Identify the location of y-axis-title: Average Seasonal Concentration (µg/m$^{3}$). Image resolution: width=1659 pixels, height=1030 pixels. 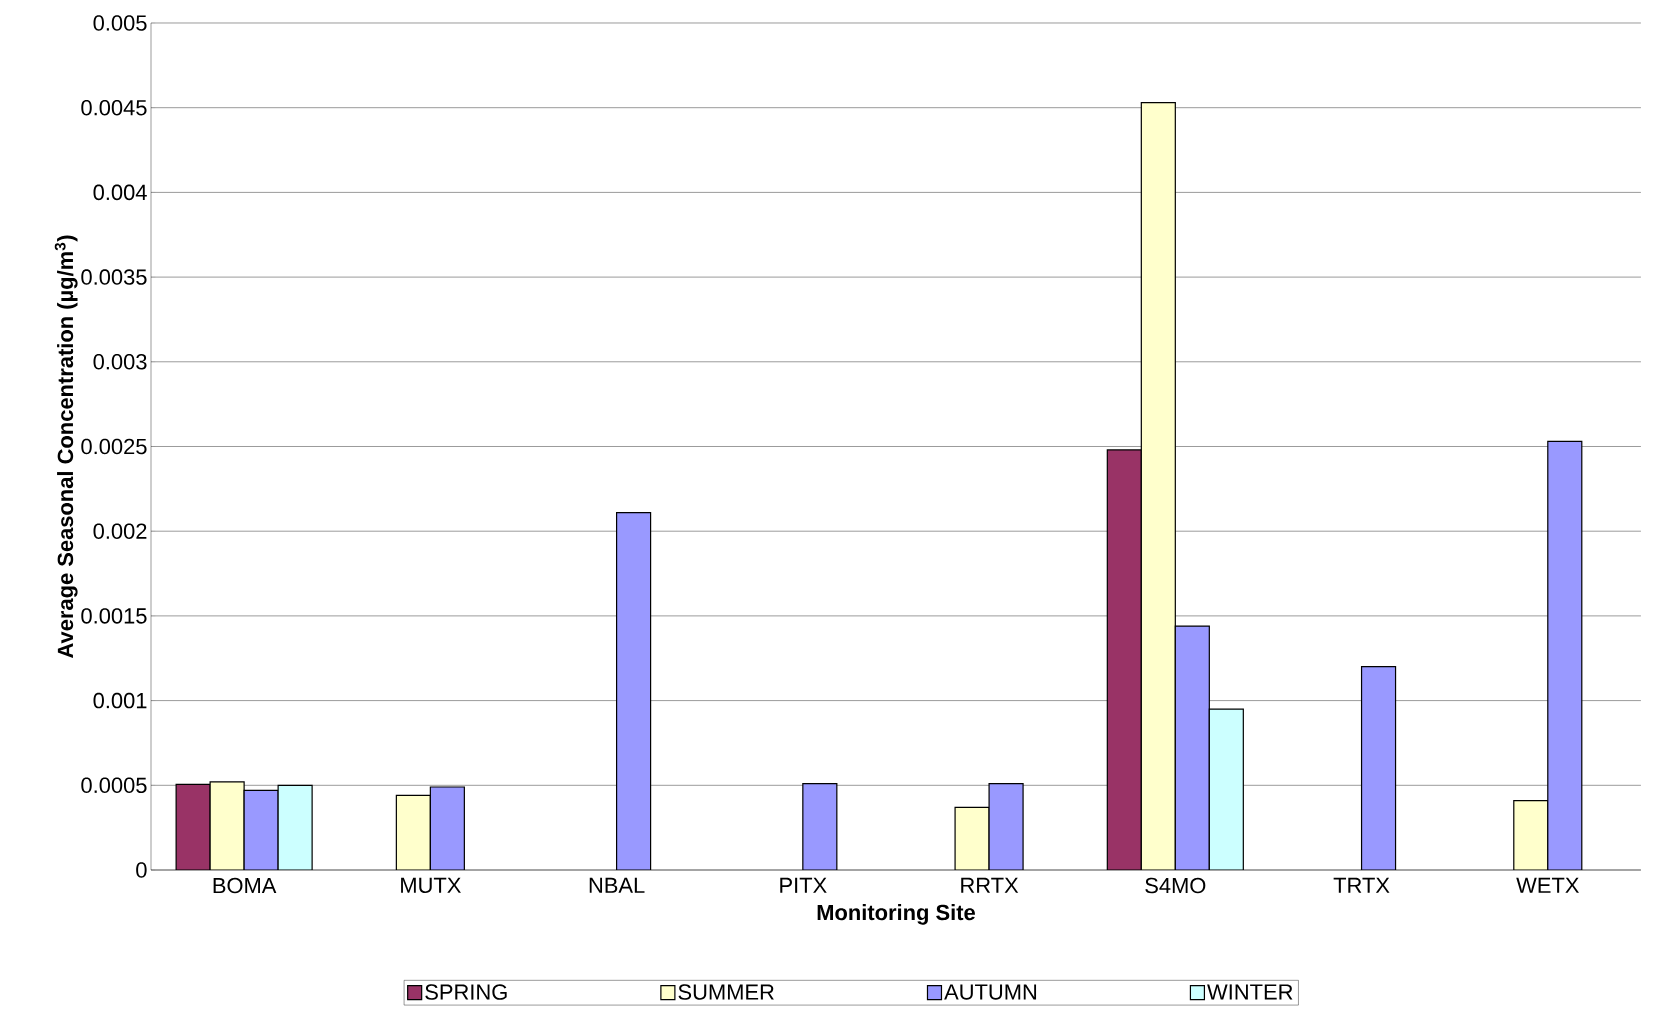
(66, 446).